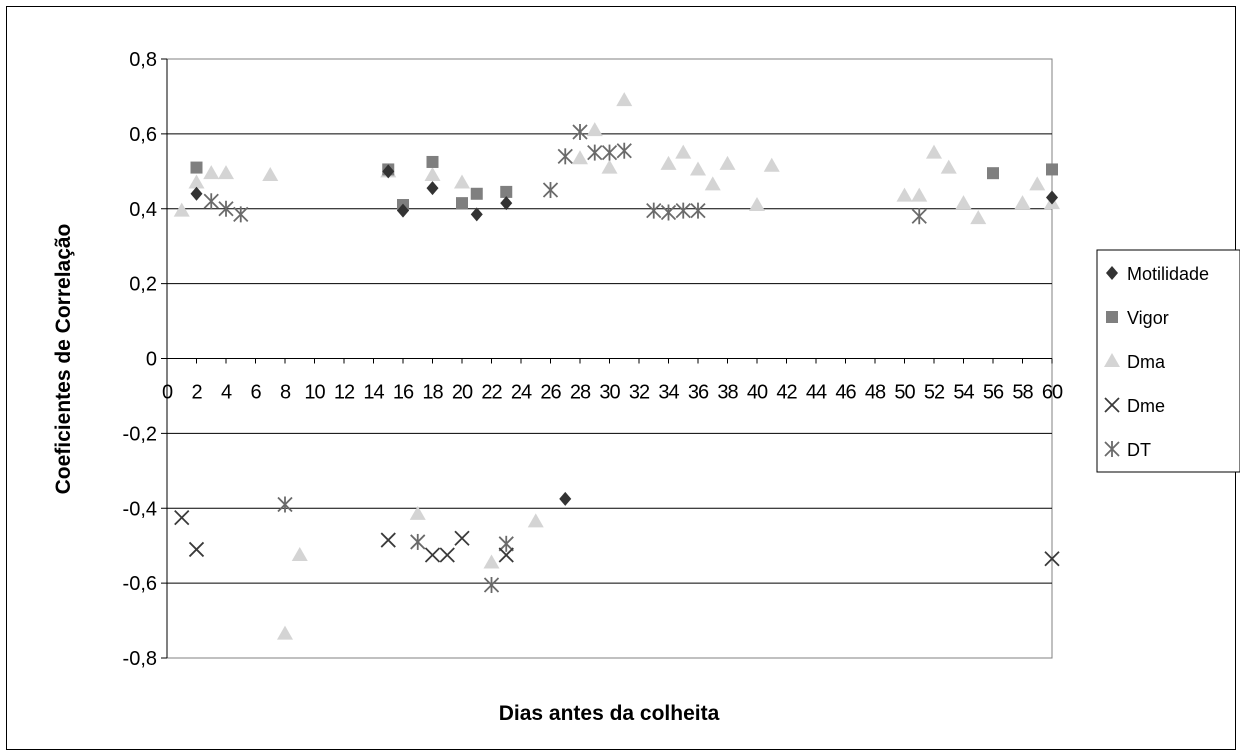 The width and height of the screenshot is (1240, 755). What do you see at coordinates (491, 393) in the screenshot?
I see `x-tick-label: 22` at bounding box center [491, 393].